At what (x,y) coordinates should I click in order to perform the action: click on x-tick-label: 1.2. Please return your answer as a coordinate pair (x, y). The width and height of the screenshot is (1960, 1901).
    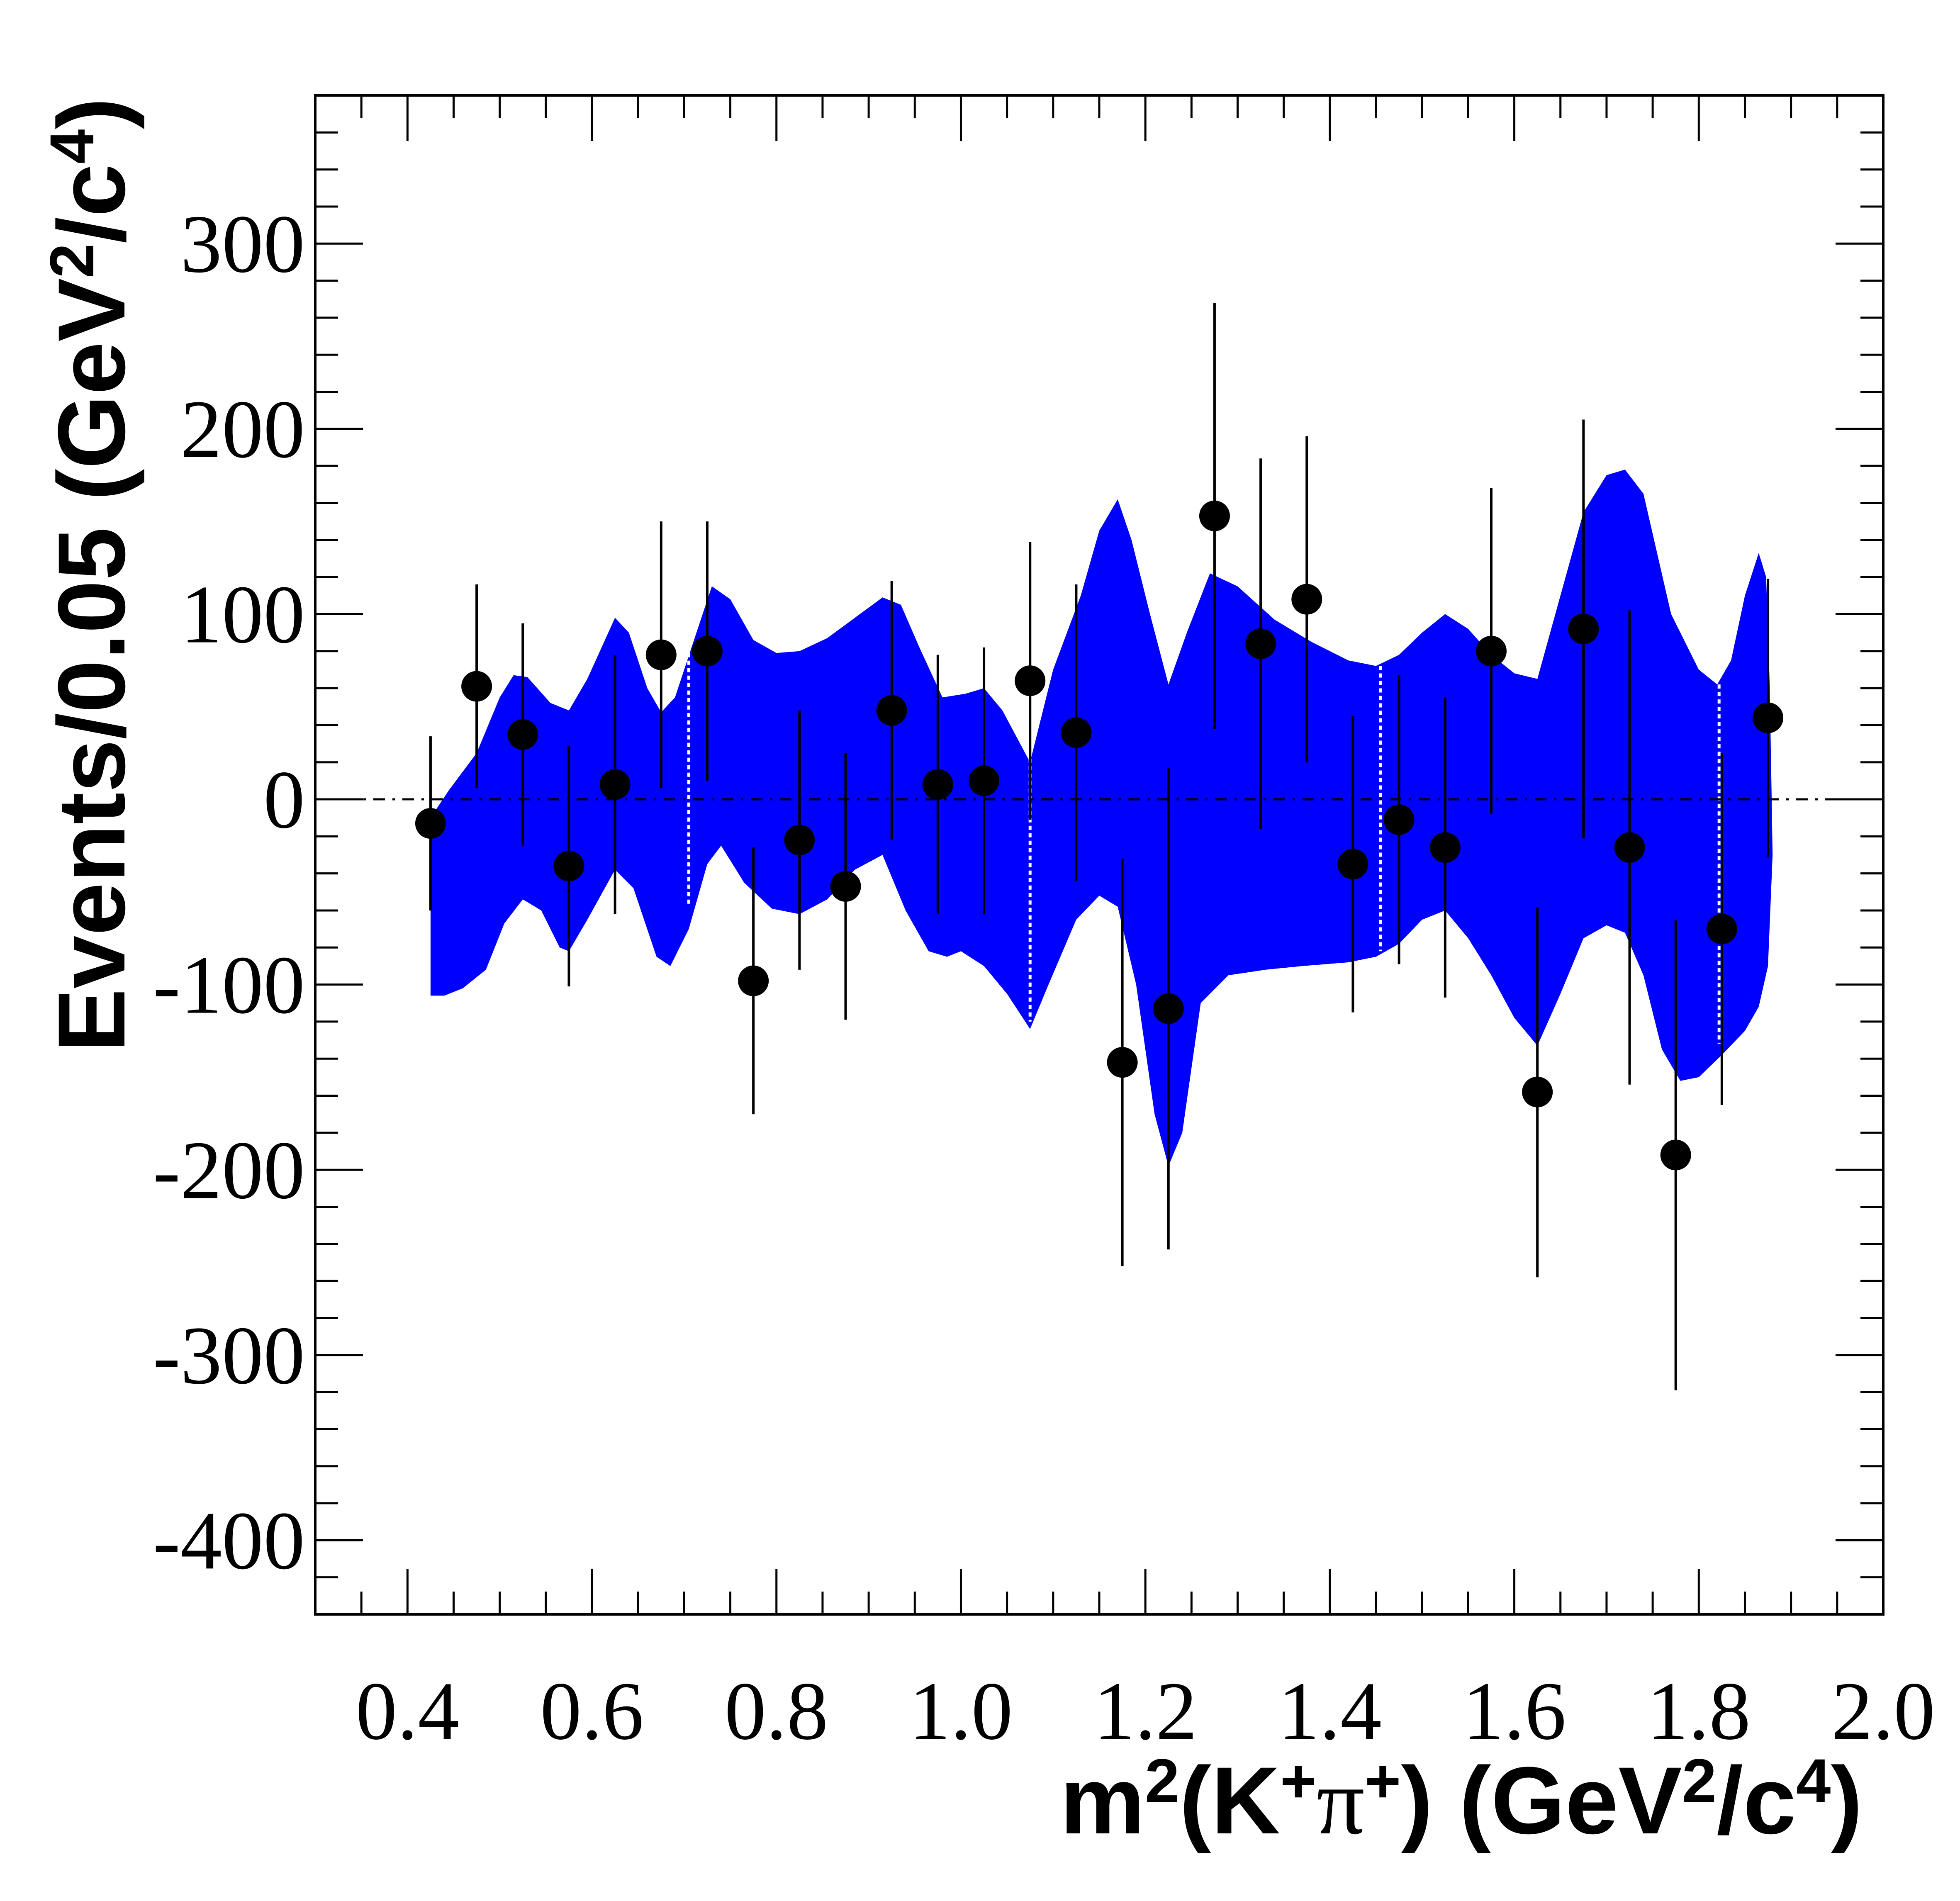
    Looking at the image, I should click on (1145, 1711).